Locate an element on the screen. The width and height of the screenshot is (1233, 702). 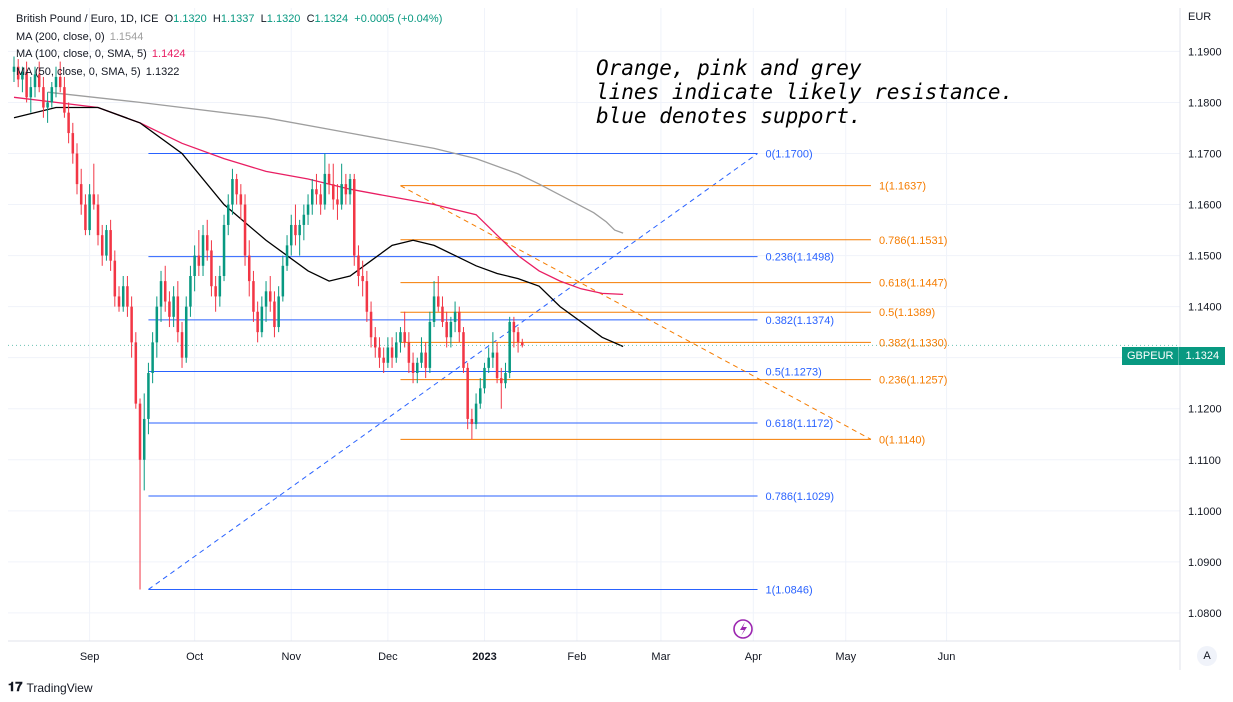
ma200-value: 1.1544 is located at coordinates (126, 36).